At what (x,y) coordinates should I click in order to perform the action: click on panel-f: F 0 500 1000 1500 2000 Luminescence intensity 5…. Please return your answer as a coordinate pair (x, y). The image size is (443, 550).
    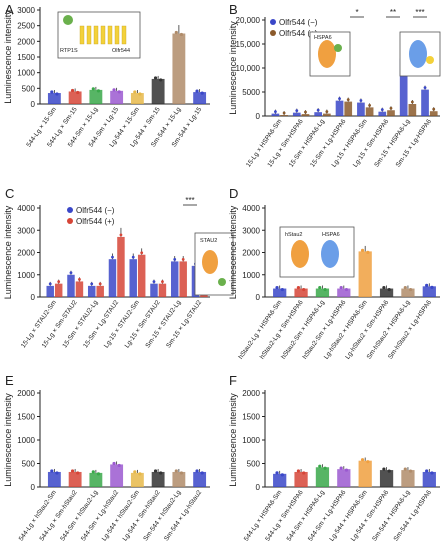
    Looking at the image, I should click on (334, 458).